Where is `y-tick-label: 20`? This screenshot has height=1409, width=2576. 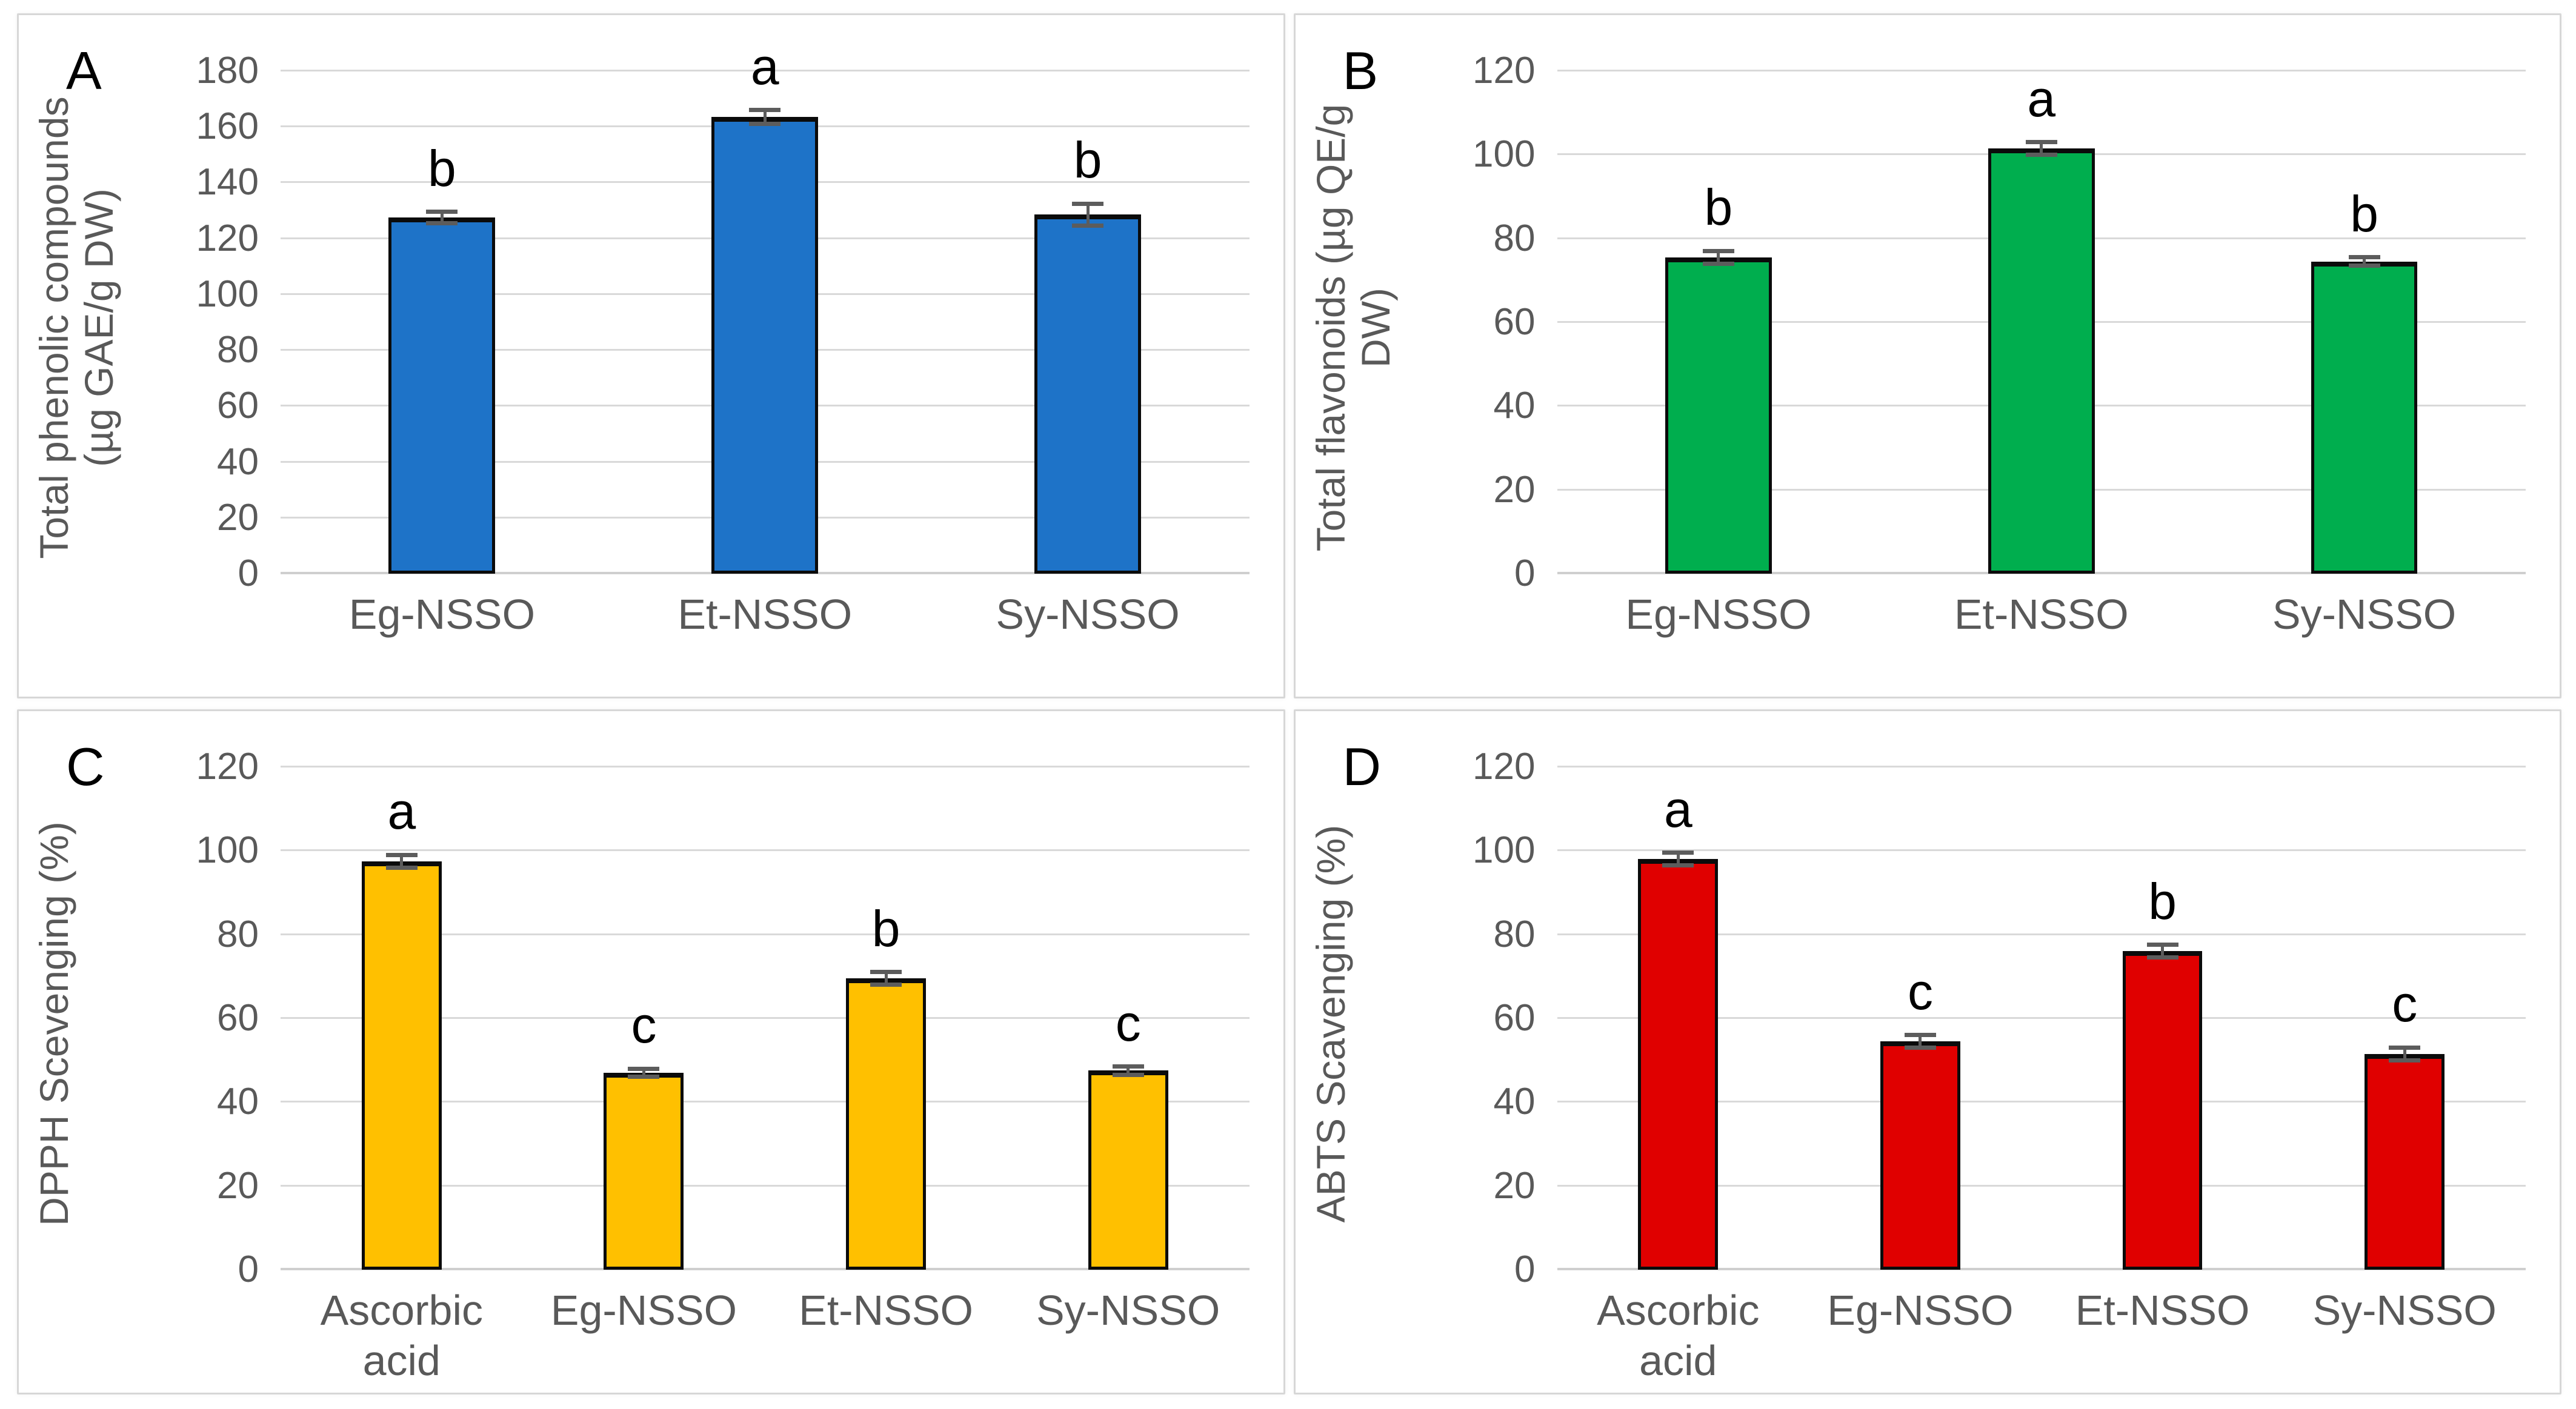 y-tick-label: 20 is located at coordinates (1514, 1185).